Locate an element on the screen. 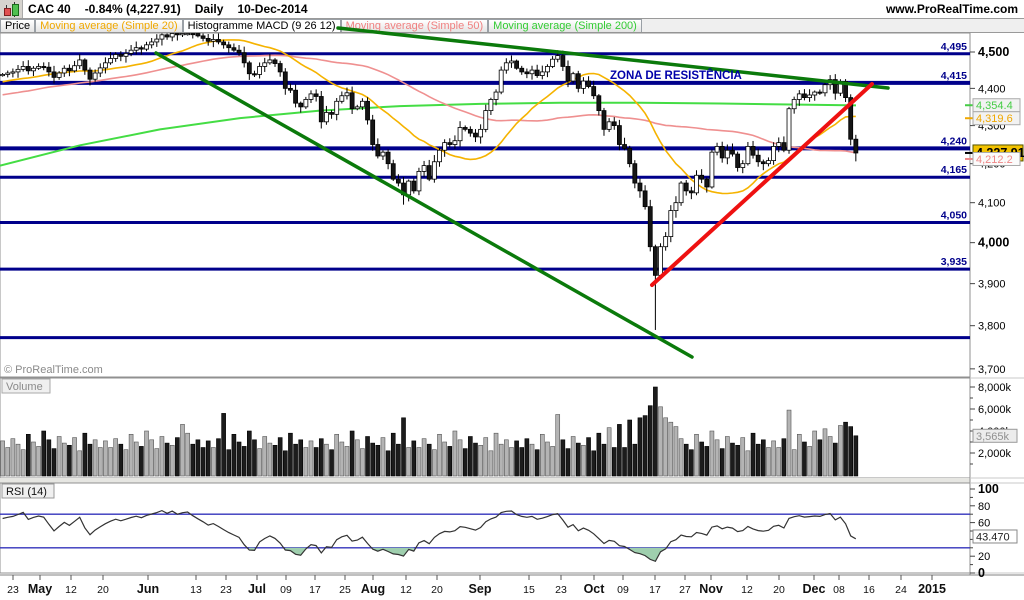 The width and height of the screenshot is (1024, 600). rsi-label: 20 is located at coordinates (984, 557).